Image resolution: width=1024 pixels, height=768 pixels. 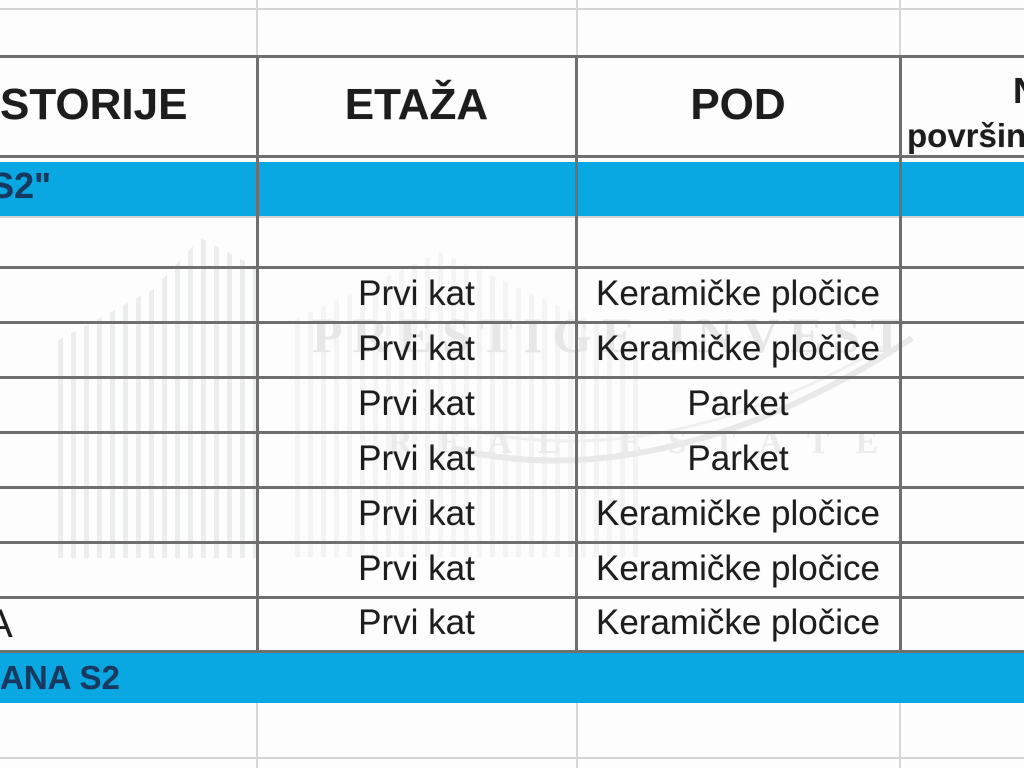 What do you see at coordinates (1018, 91) in the screenshot?
I see `column-header-povrsina-line1: N` at bounding box center [1018, 91].